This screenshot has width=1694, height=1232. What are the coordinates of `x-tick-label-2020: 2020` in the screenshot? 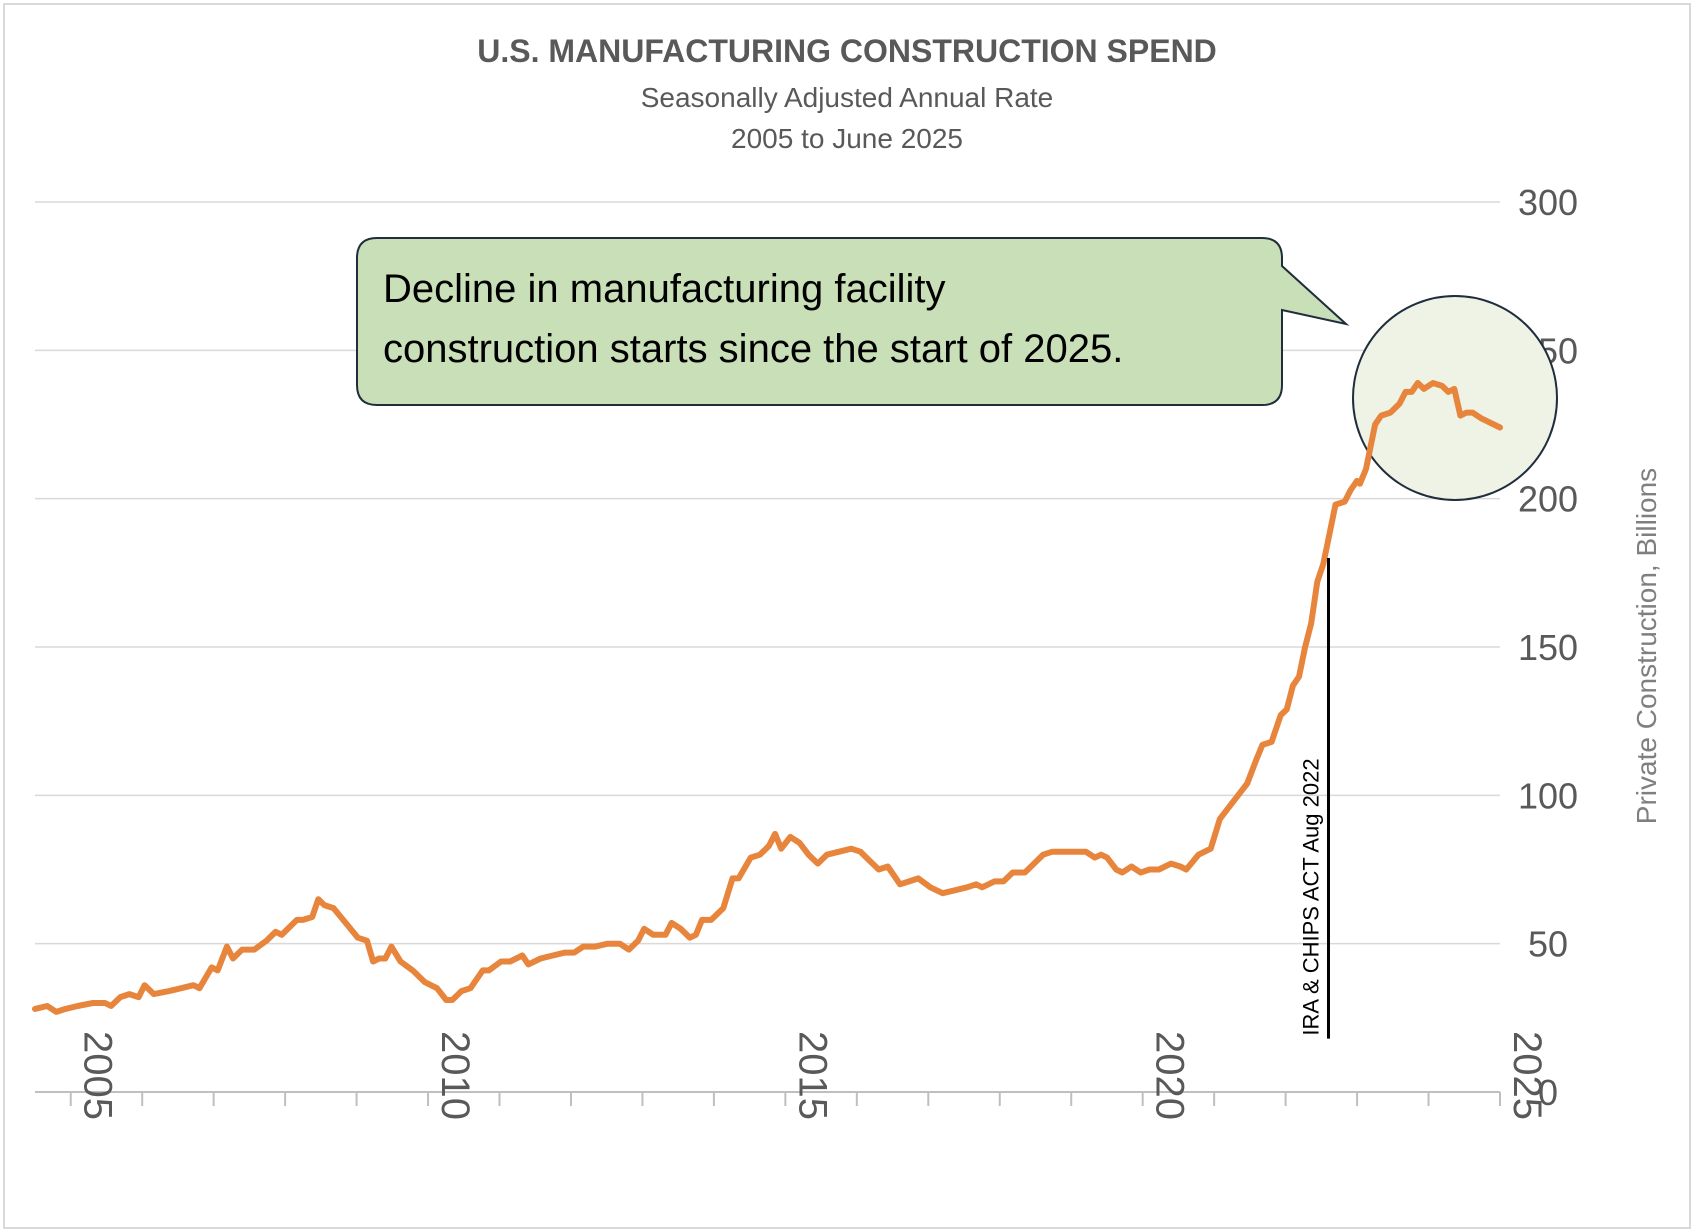 It's located at (1170, 1075).